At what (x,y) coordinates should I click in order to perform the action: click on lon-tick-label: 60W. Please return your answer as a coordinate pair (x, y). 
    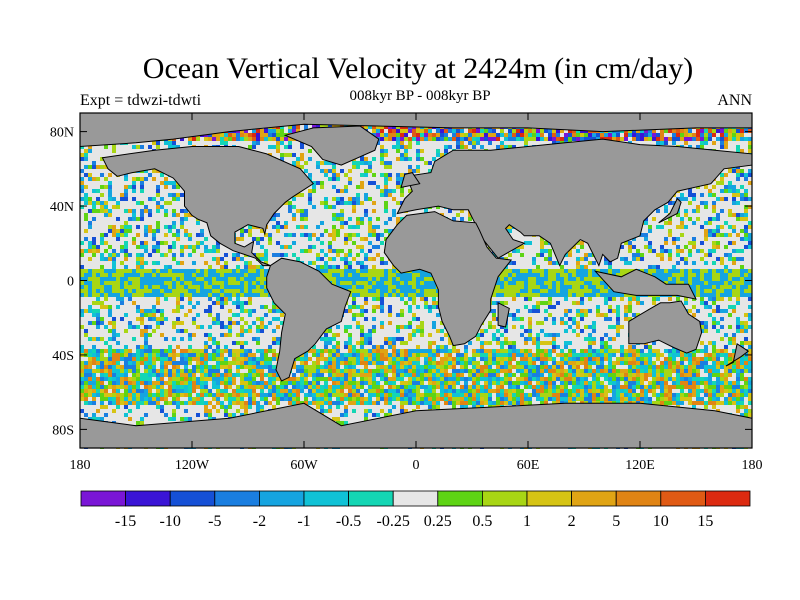
    Looking at the image, I should click on (304, 465).